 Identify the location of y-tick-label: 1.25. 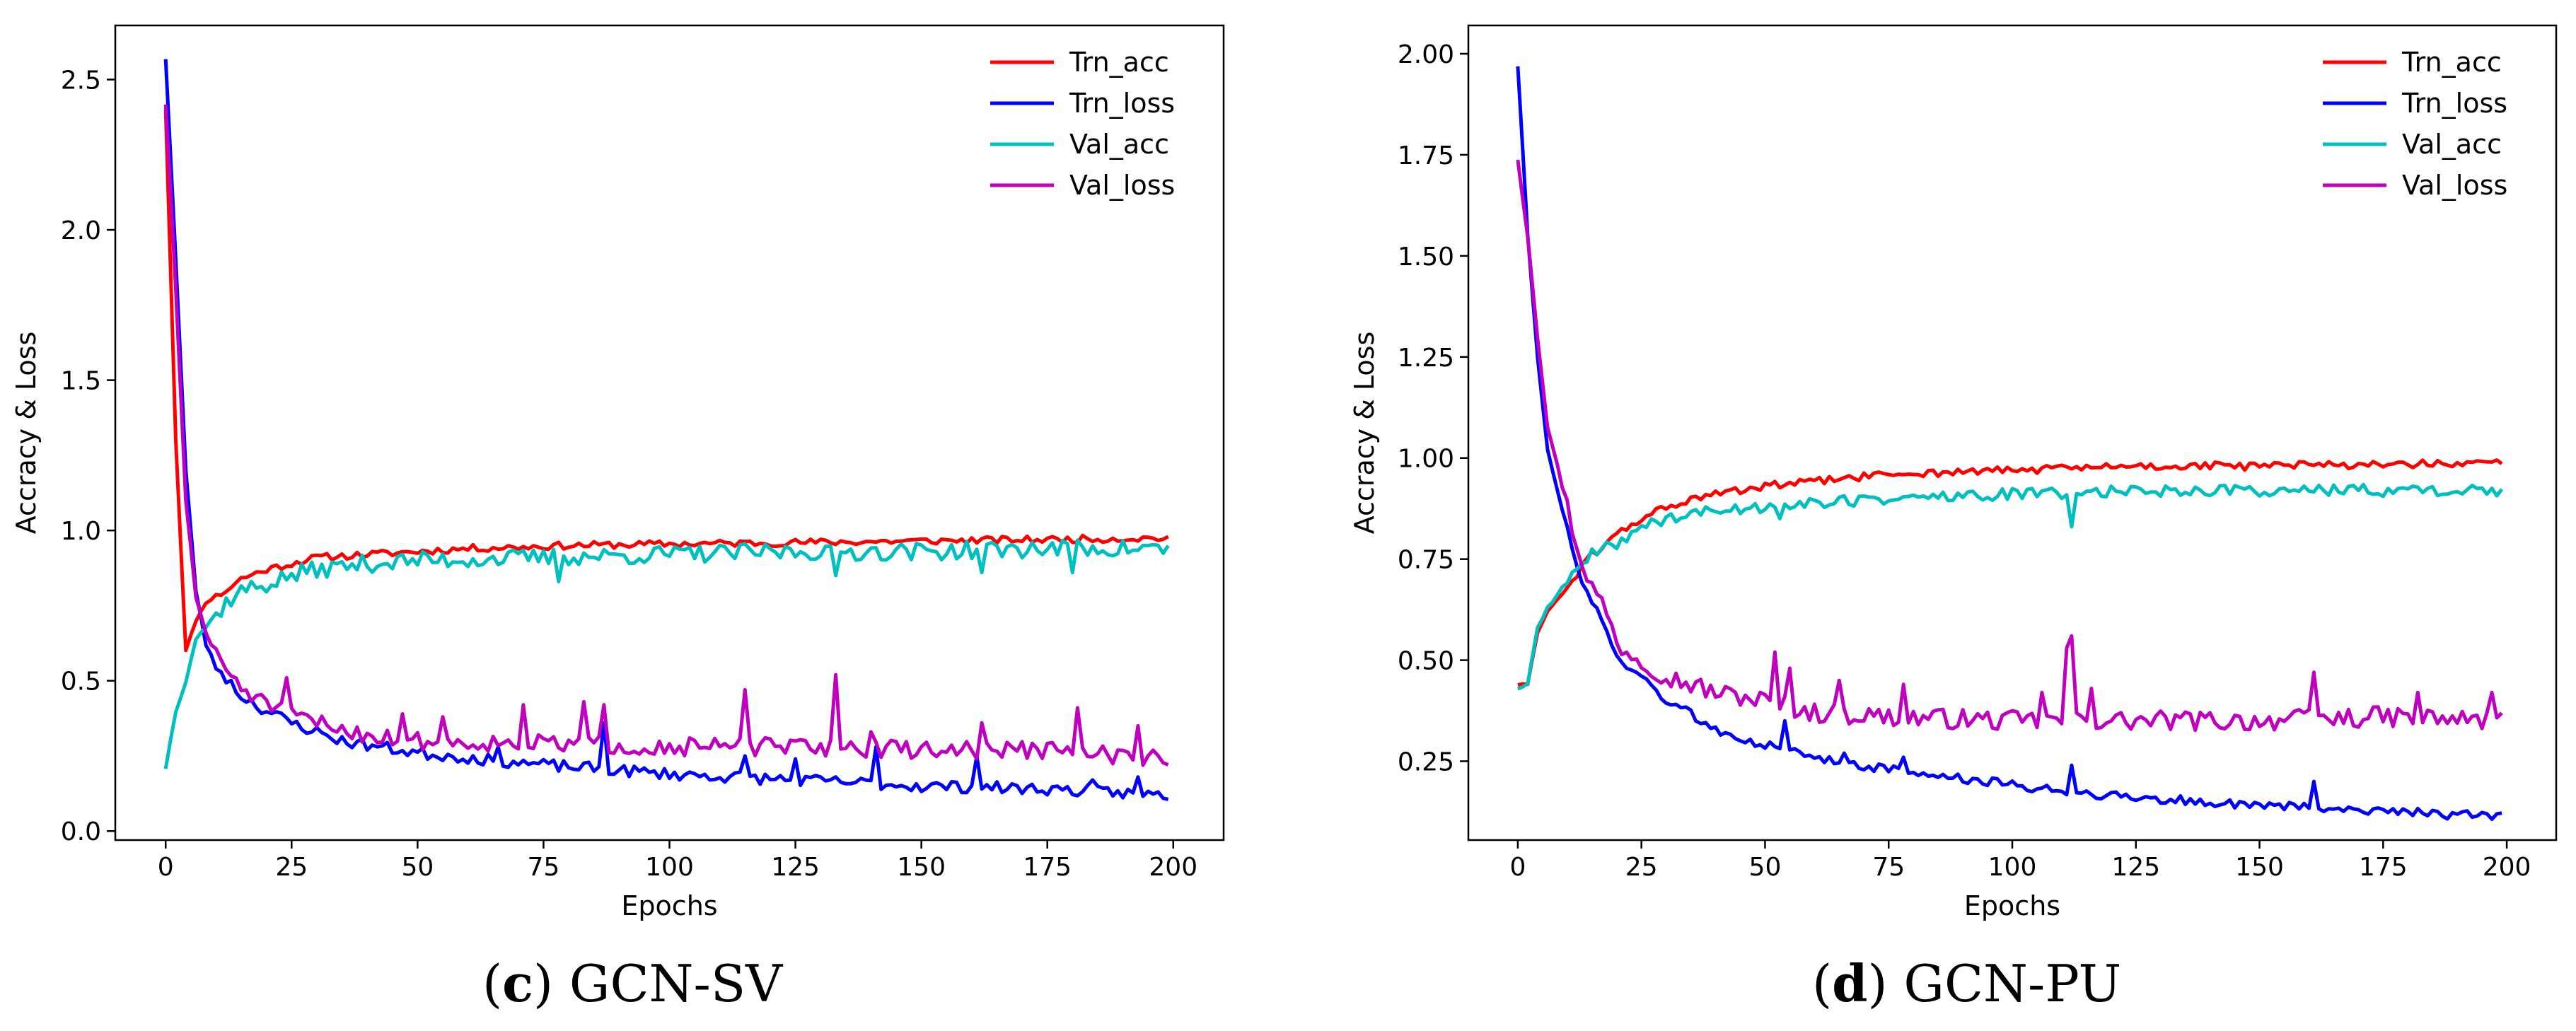
(1426, 358).